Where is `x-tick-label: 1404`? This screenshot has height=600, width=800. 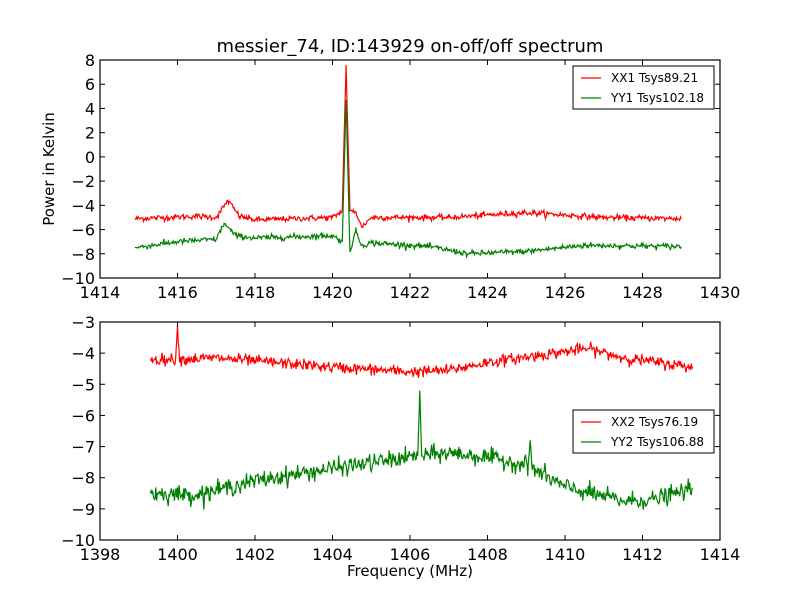 x-tick-label: 1404 is located at coordinates (332, 554).